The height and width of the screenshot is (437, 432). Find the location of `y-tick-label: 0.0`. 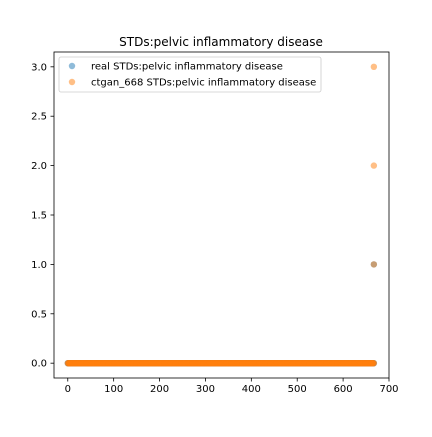

y-tick-label: 0.0 is located at coordinates (39, 364).